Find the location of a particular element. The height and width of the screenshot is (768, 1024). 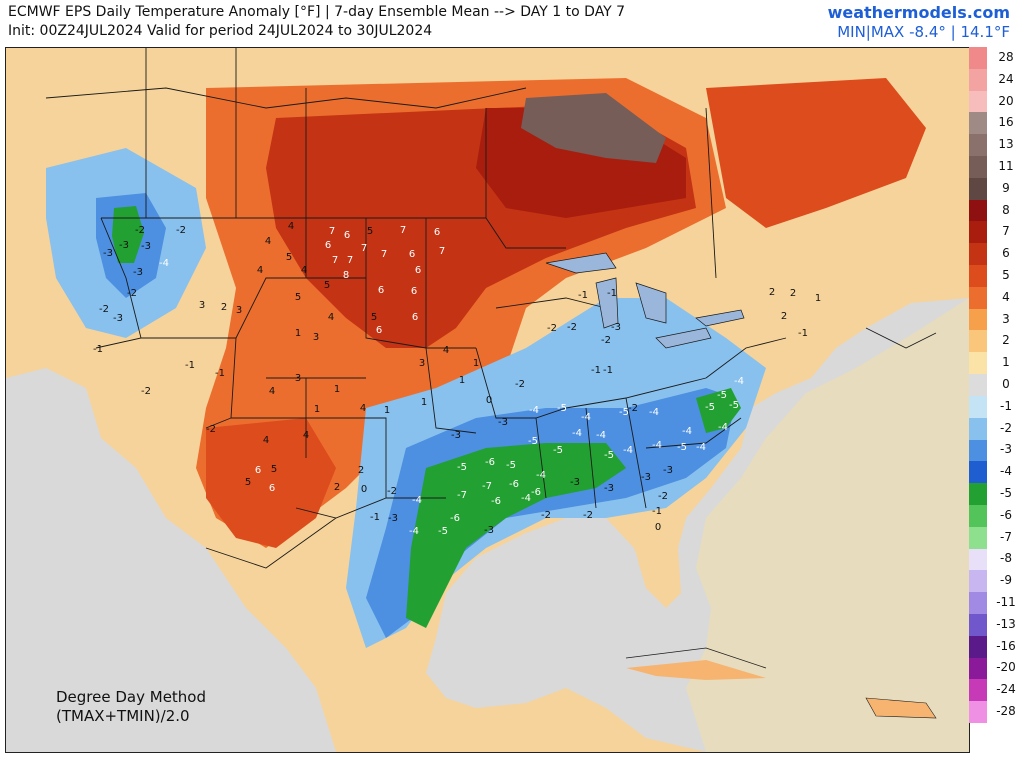

colorbar-label: 24 is located at coordinates (1006, 78).